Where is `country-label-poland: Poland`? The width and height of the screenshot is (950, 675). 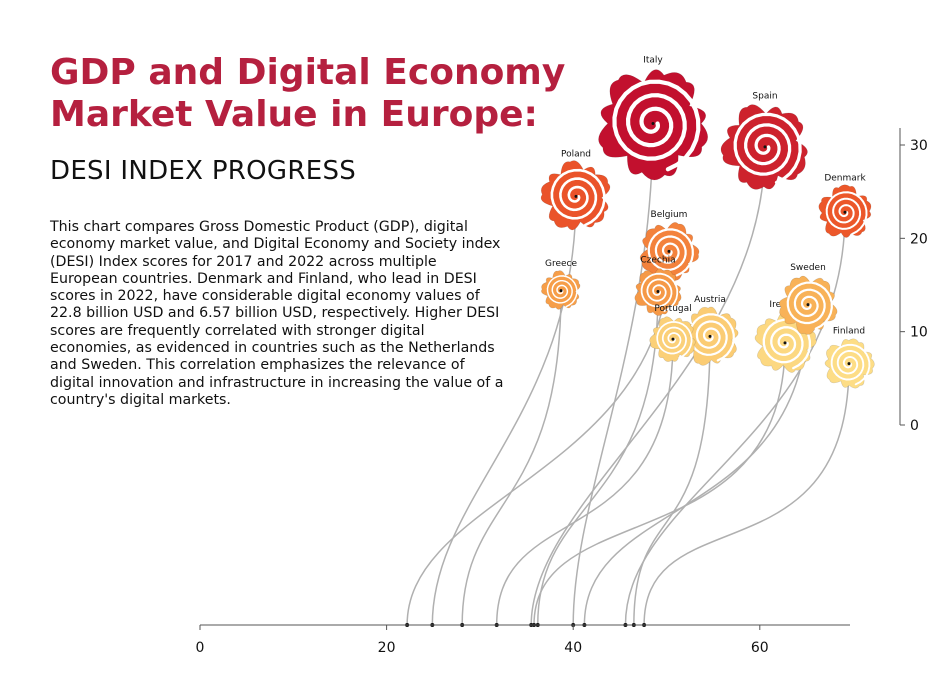 country-label-poland: Poland is located at coordinates (576, 154).